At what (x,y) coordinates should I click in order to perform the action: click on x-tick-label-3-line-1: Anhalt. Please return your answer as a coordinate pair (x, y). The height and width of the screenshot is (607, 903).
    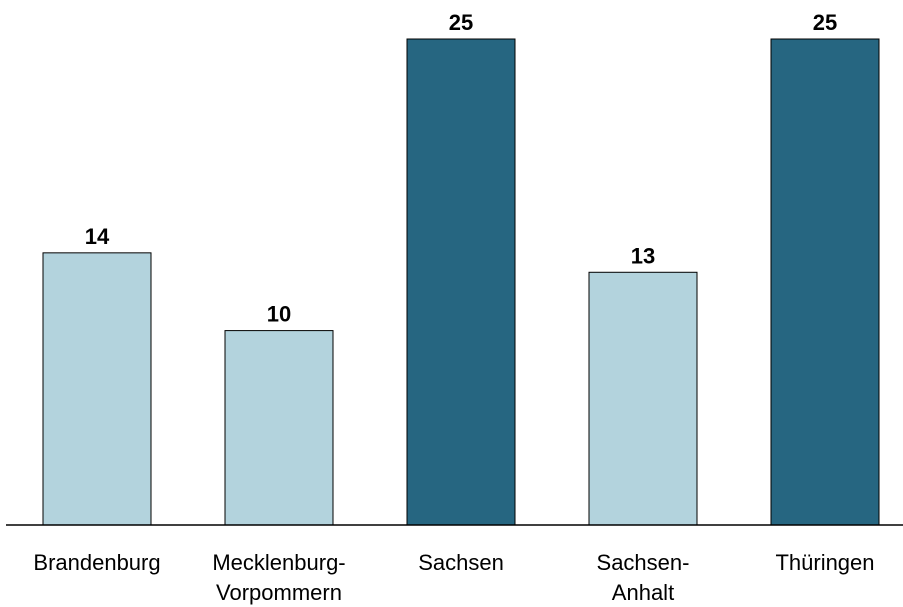
    Looking at the image, I should click on (643, 592).